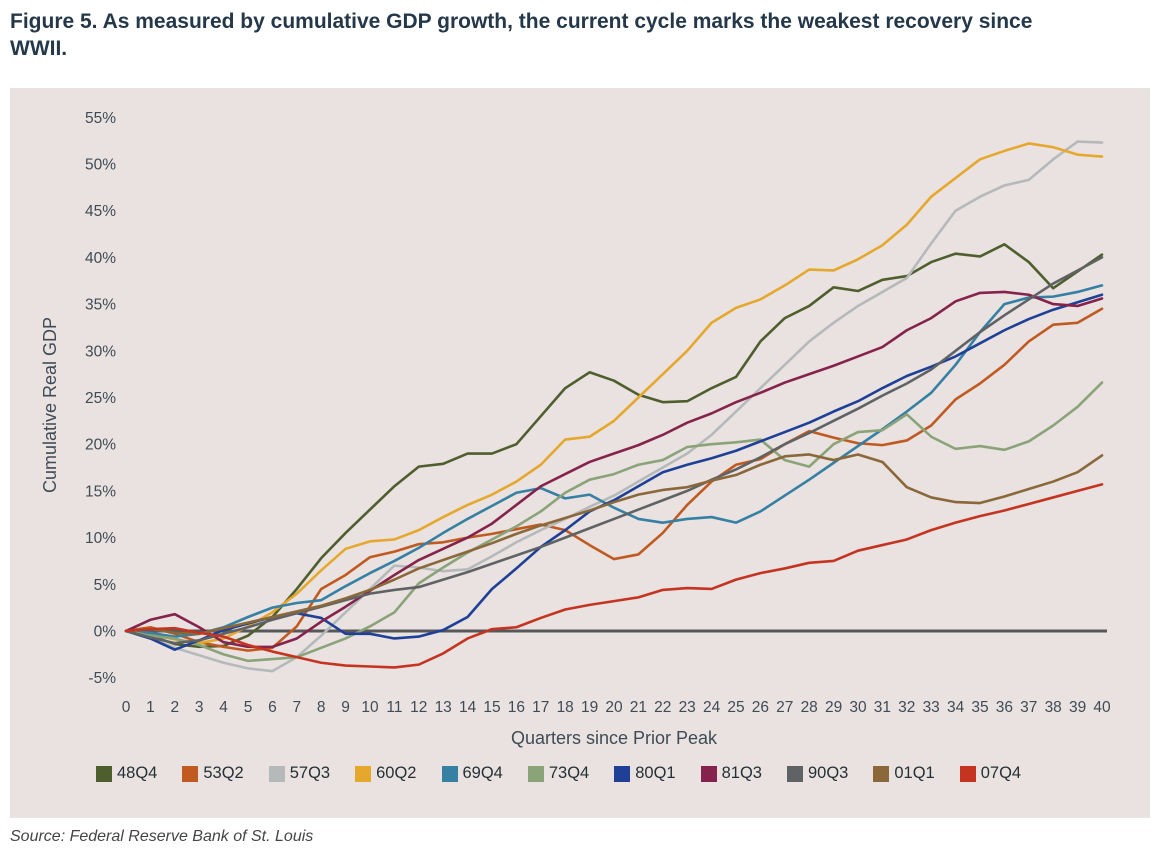 This screenshot has width=1160, height=857. I want to click on y-axis-label: 45%, so click(100, 211).